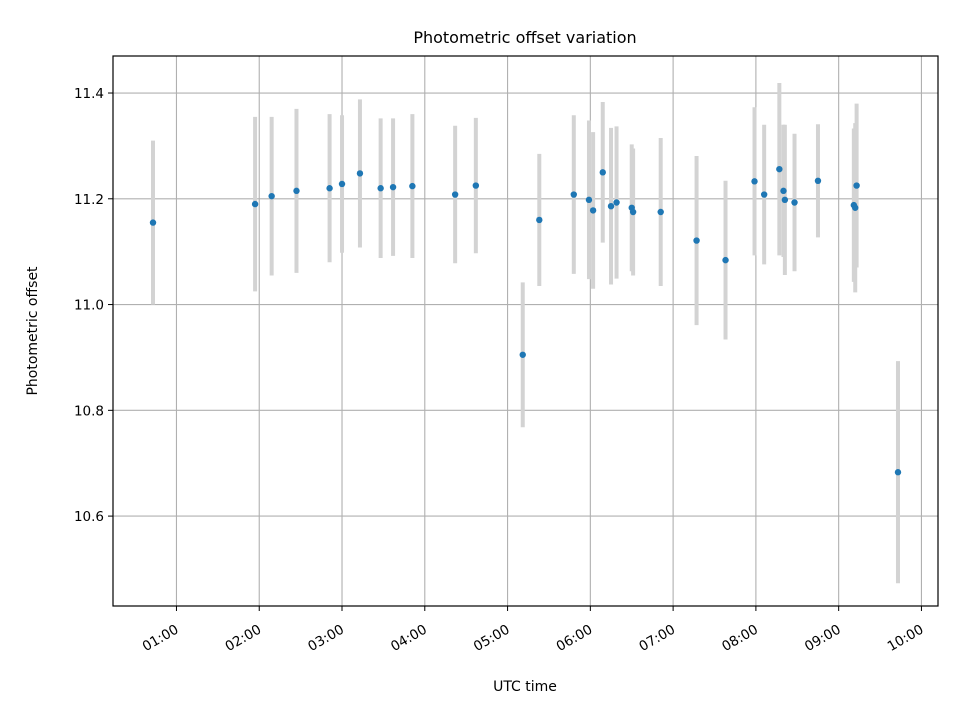  I want to click on x-tick-label: 09:00, so click(823, 638).